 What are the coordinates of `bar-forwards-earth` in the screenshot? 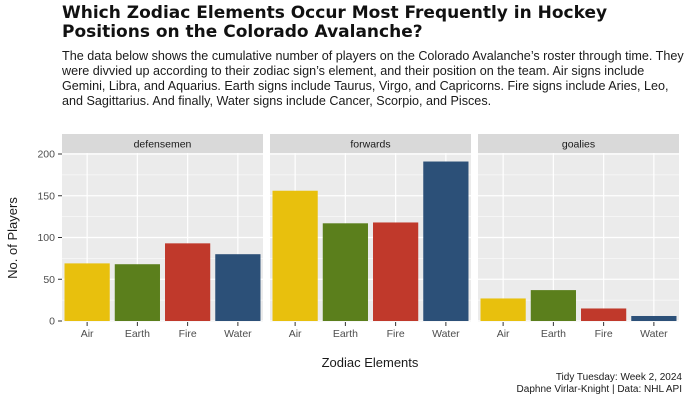 It's located at (345, 272).